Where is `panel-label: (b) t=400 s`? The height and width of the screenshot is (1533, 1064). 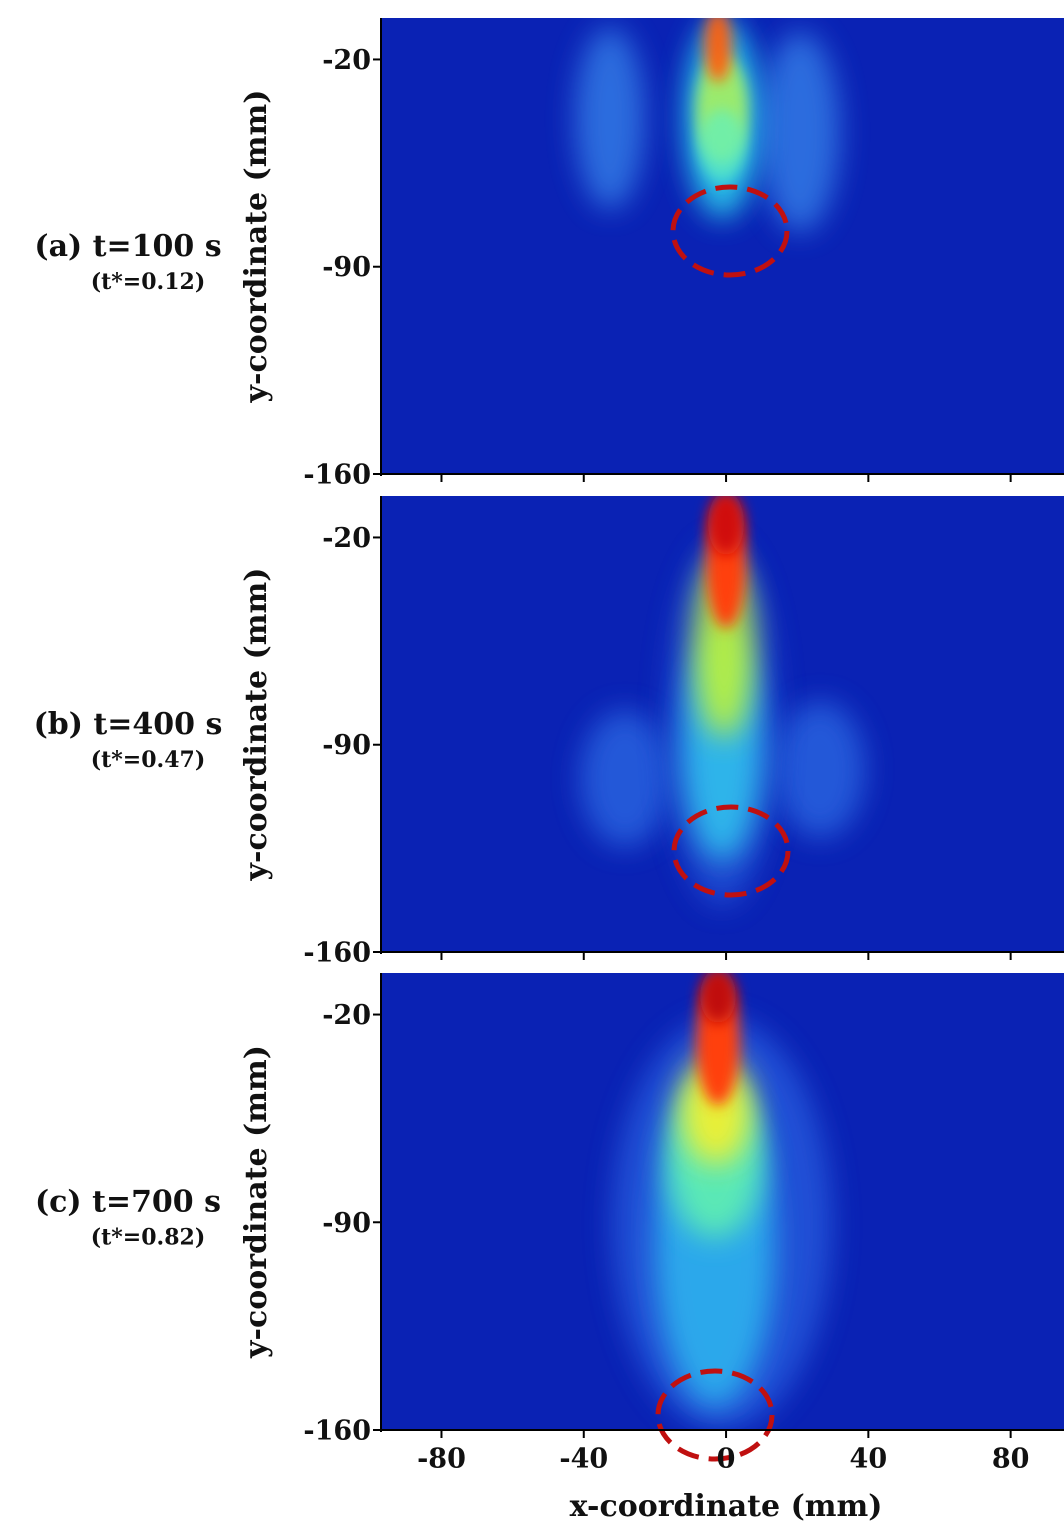 panel-label: (b) t=400 s is located at coordinates (128, 724).